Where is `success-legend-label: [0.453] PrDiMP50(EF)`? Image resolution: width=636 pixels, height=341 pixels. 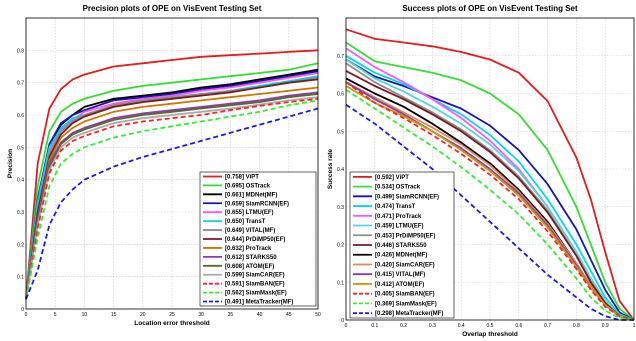 success-legend-label: [0.453] PrDiMP50(EF) is located at coordinates (405, 236).